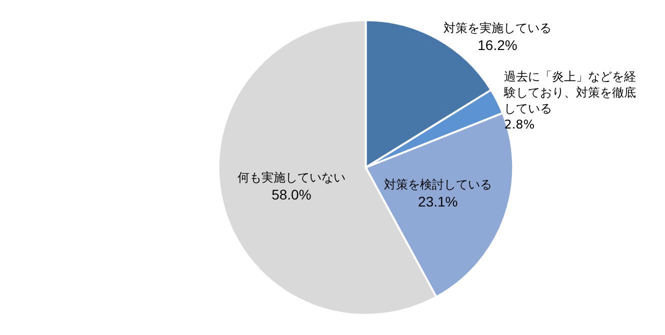 The height and width of the screenshot is (335, 665). I want to click on data-label: 2.8%, so click(519, 124).